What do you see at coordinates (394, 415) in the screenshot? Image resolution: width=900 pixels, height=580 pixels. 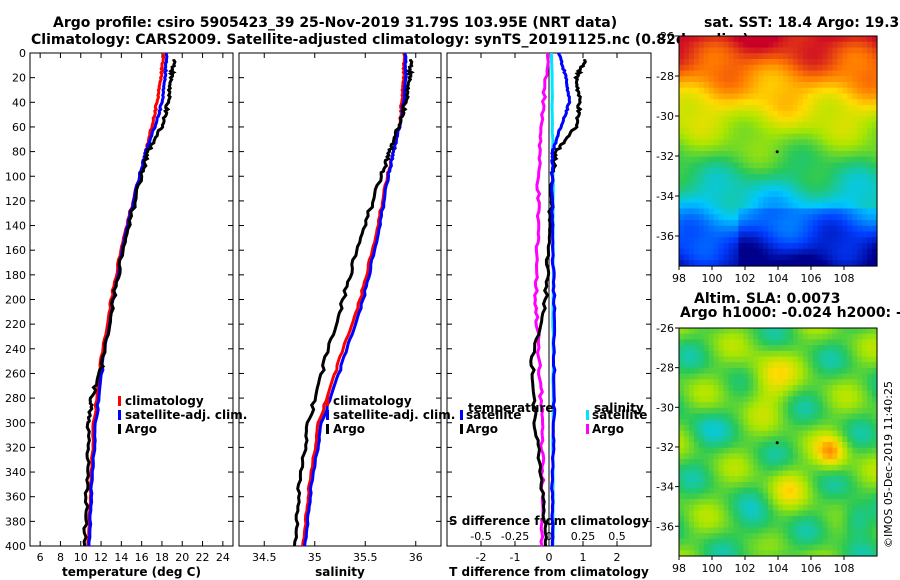 I see `legend-label: satellite-adj. clim.` at bounding box center [394, 415].